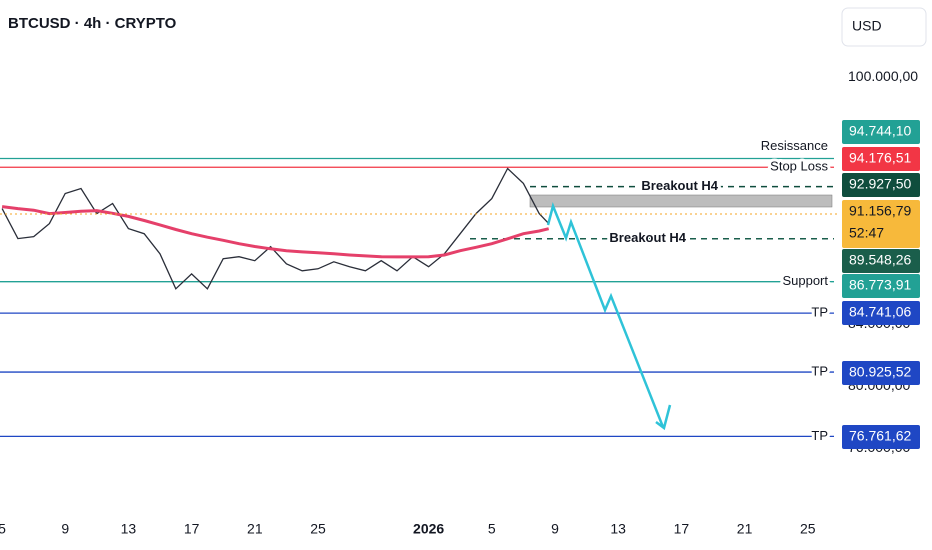 The height and width of the screenshot is (550, 932). What do you see at coordinates (867, 26) in the screenshot?
I see `currency-label: USD` at bounding box center [867, 26].